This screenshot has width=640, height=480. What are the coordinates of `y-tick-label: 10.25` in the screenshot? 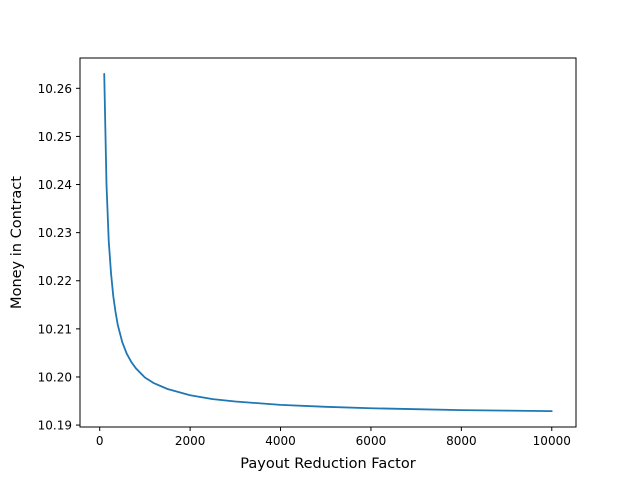 It's located at (55, 137).